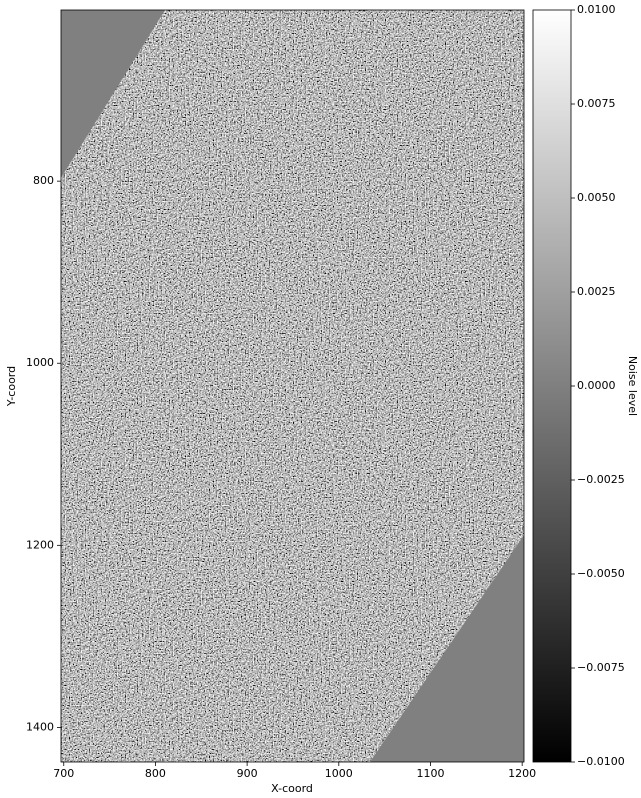 The image size is (641, 798). Describe the element at coordinates (40, 544) in the screenshot. I see `y-tick-label: 1200` at that location.